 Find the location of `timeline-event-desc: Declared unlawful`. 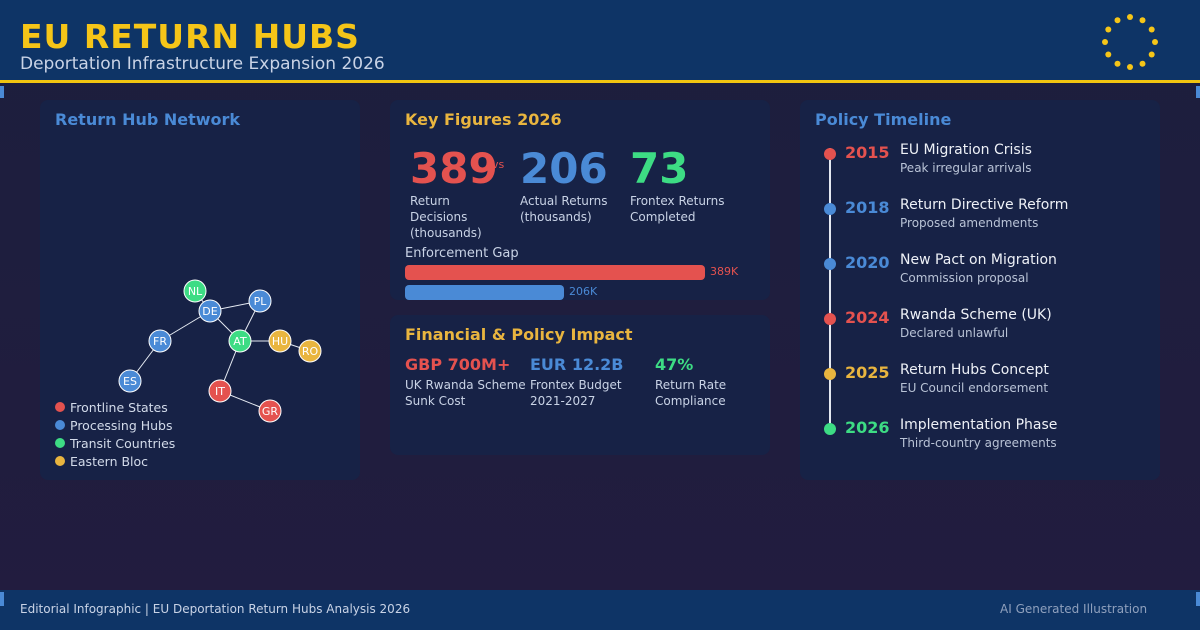

timeline-event-desc: Declared unlawful is located at coordinates (954, 333).